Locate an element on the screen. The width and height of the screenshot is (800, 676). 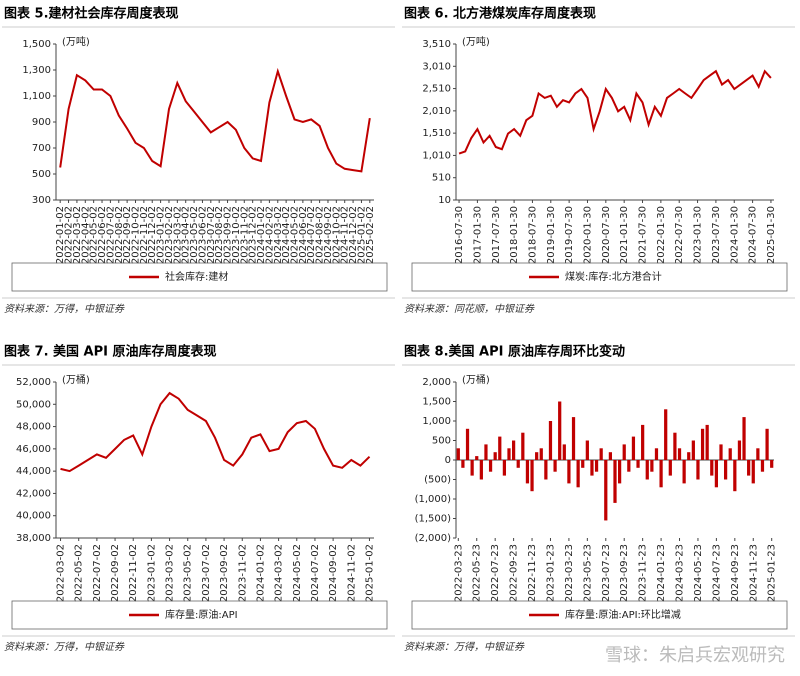
x-tick-label: 2022-07-23 is located at coordinates (495, 573).